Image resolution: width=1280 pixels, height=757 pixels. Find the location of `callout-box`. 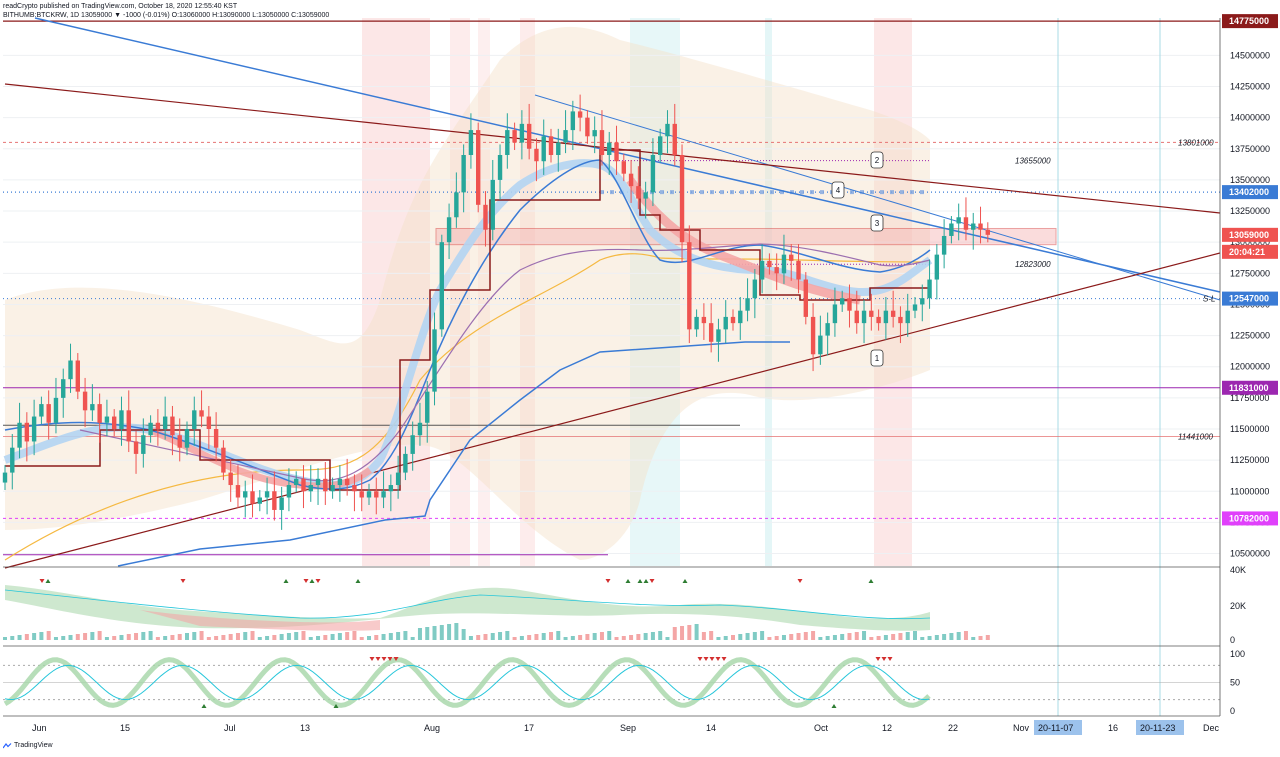

callout-box is located at coordinates (877, 160).